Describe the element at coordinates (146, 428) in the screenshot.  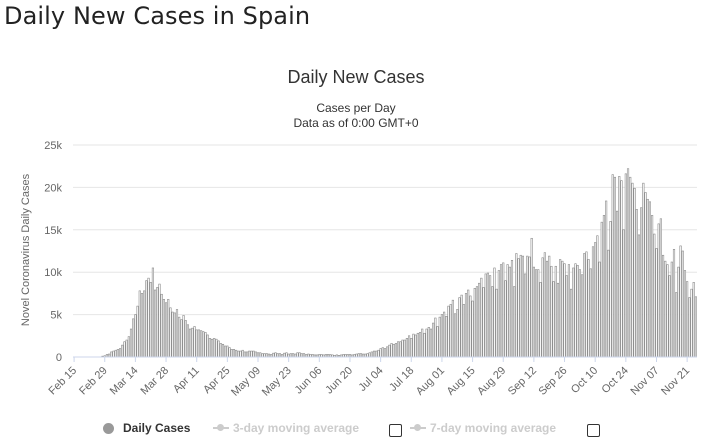
I see `legend-item-daily-cases: Daily Cases` at that location.